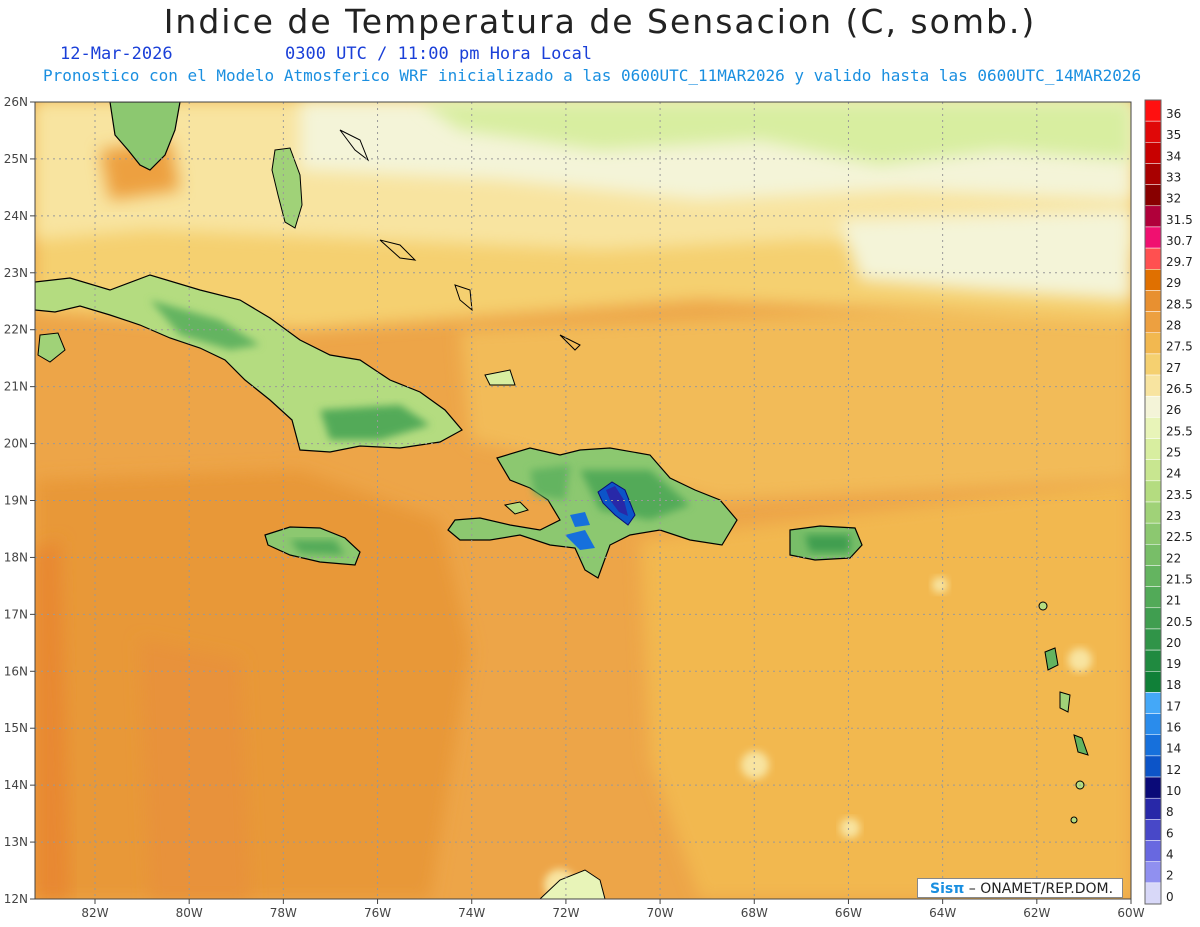 The width and height of the screenshot is (1200, 927). Describe the element at coordinates (16, 501) in the screenshot. I see `lat-tick-label: 19N` at that location.